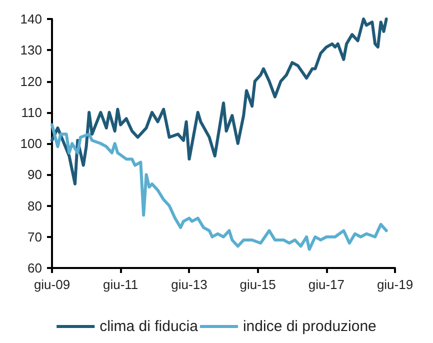  I want to click on y-tick-label: 90, so click(35, 174).